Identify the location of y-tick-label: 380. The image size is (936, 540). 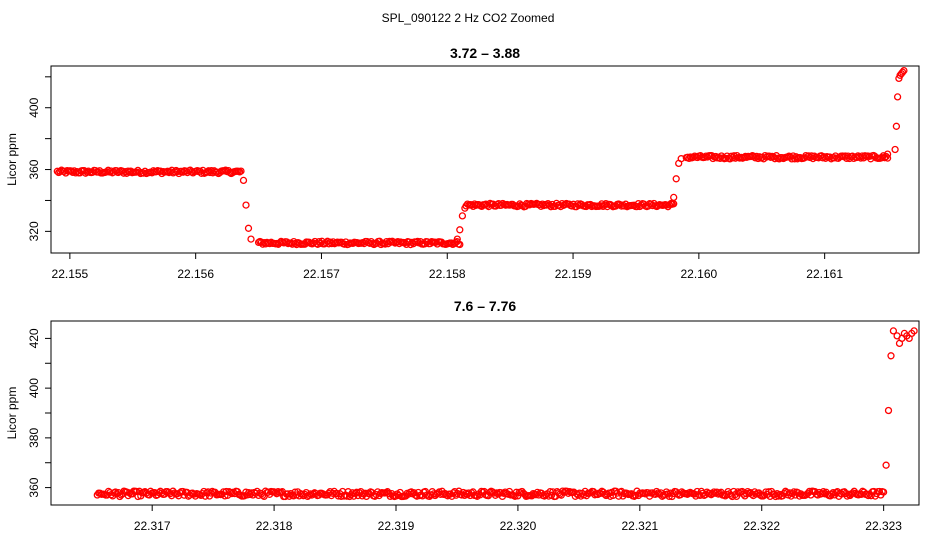
(34, 438).